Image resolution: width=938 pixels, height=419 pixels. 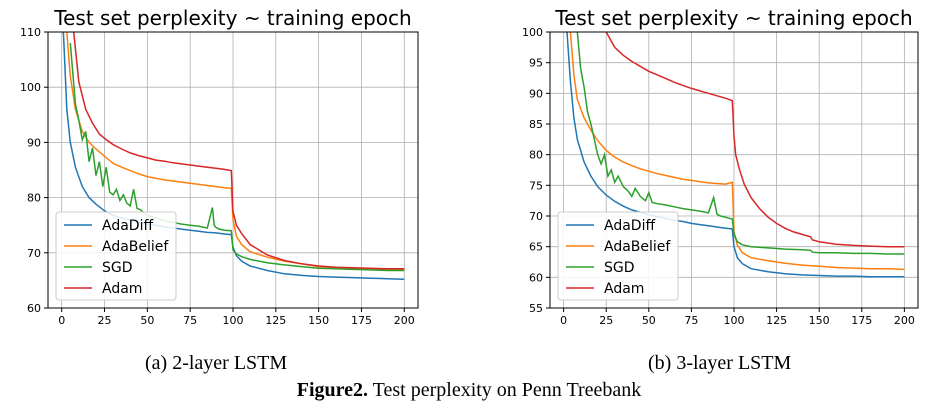 I want to click on y-tick-label: 55, so click(x=536, y=308).